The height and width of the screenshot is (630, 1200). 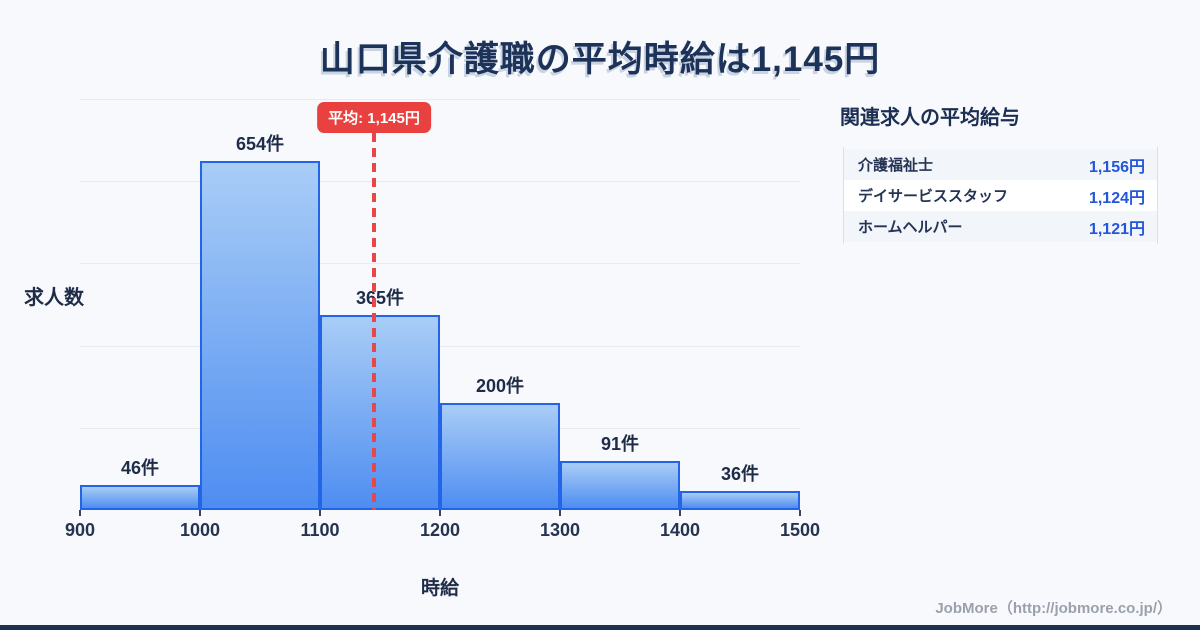 What do you see at coordinates (374, 117) in the screenshot?
I see `mean-value-badge: 平均: 1,145円` at bounding box center [374, 117].